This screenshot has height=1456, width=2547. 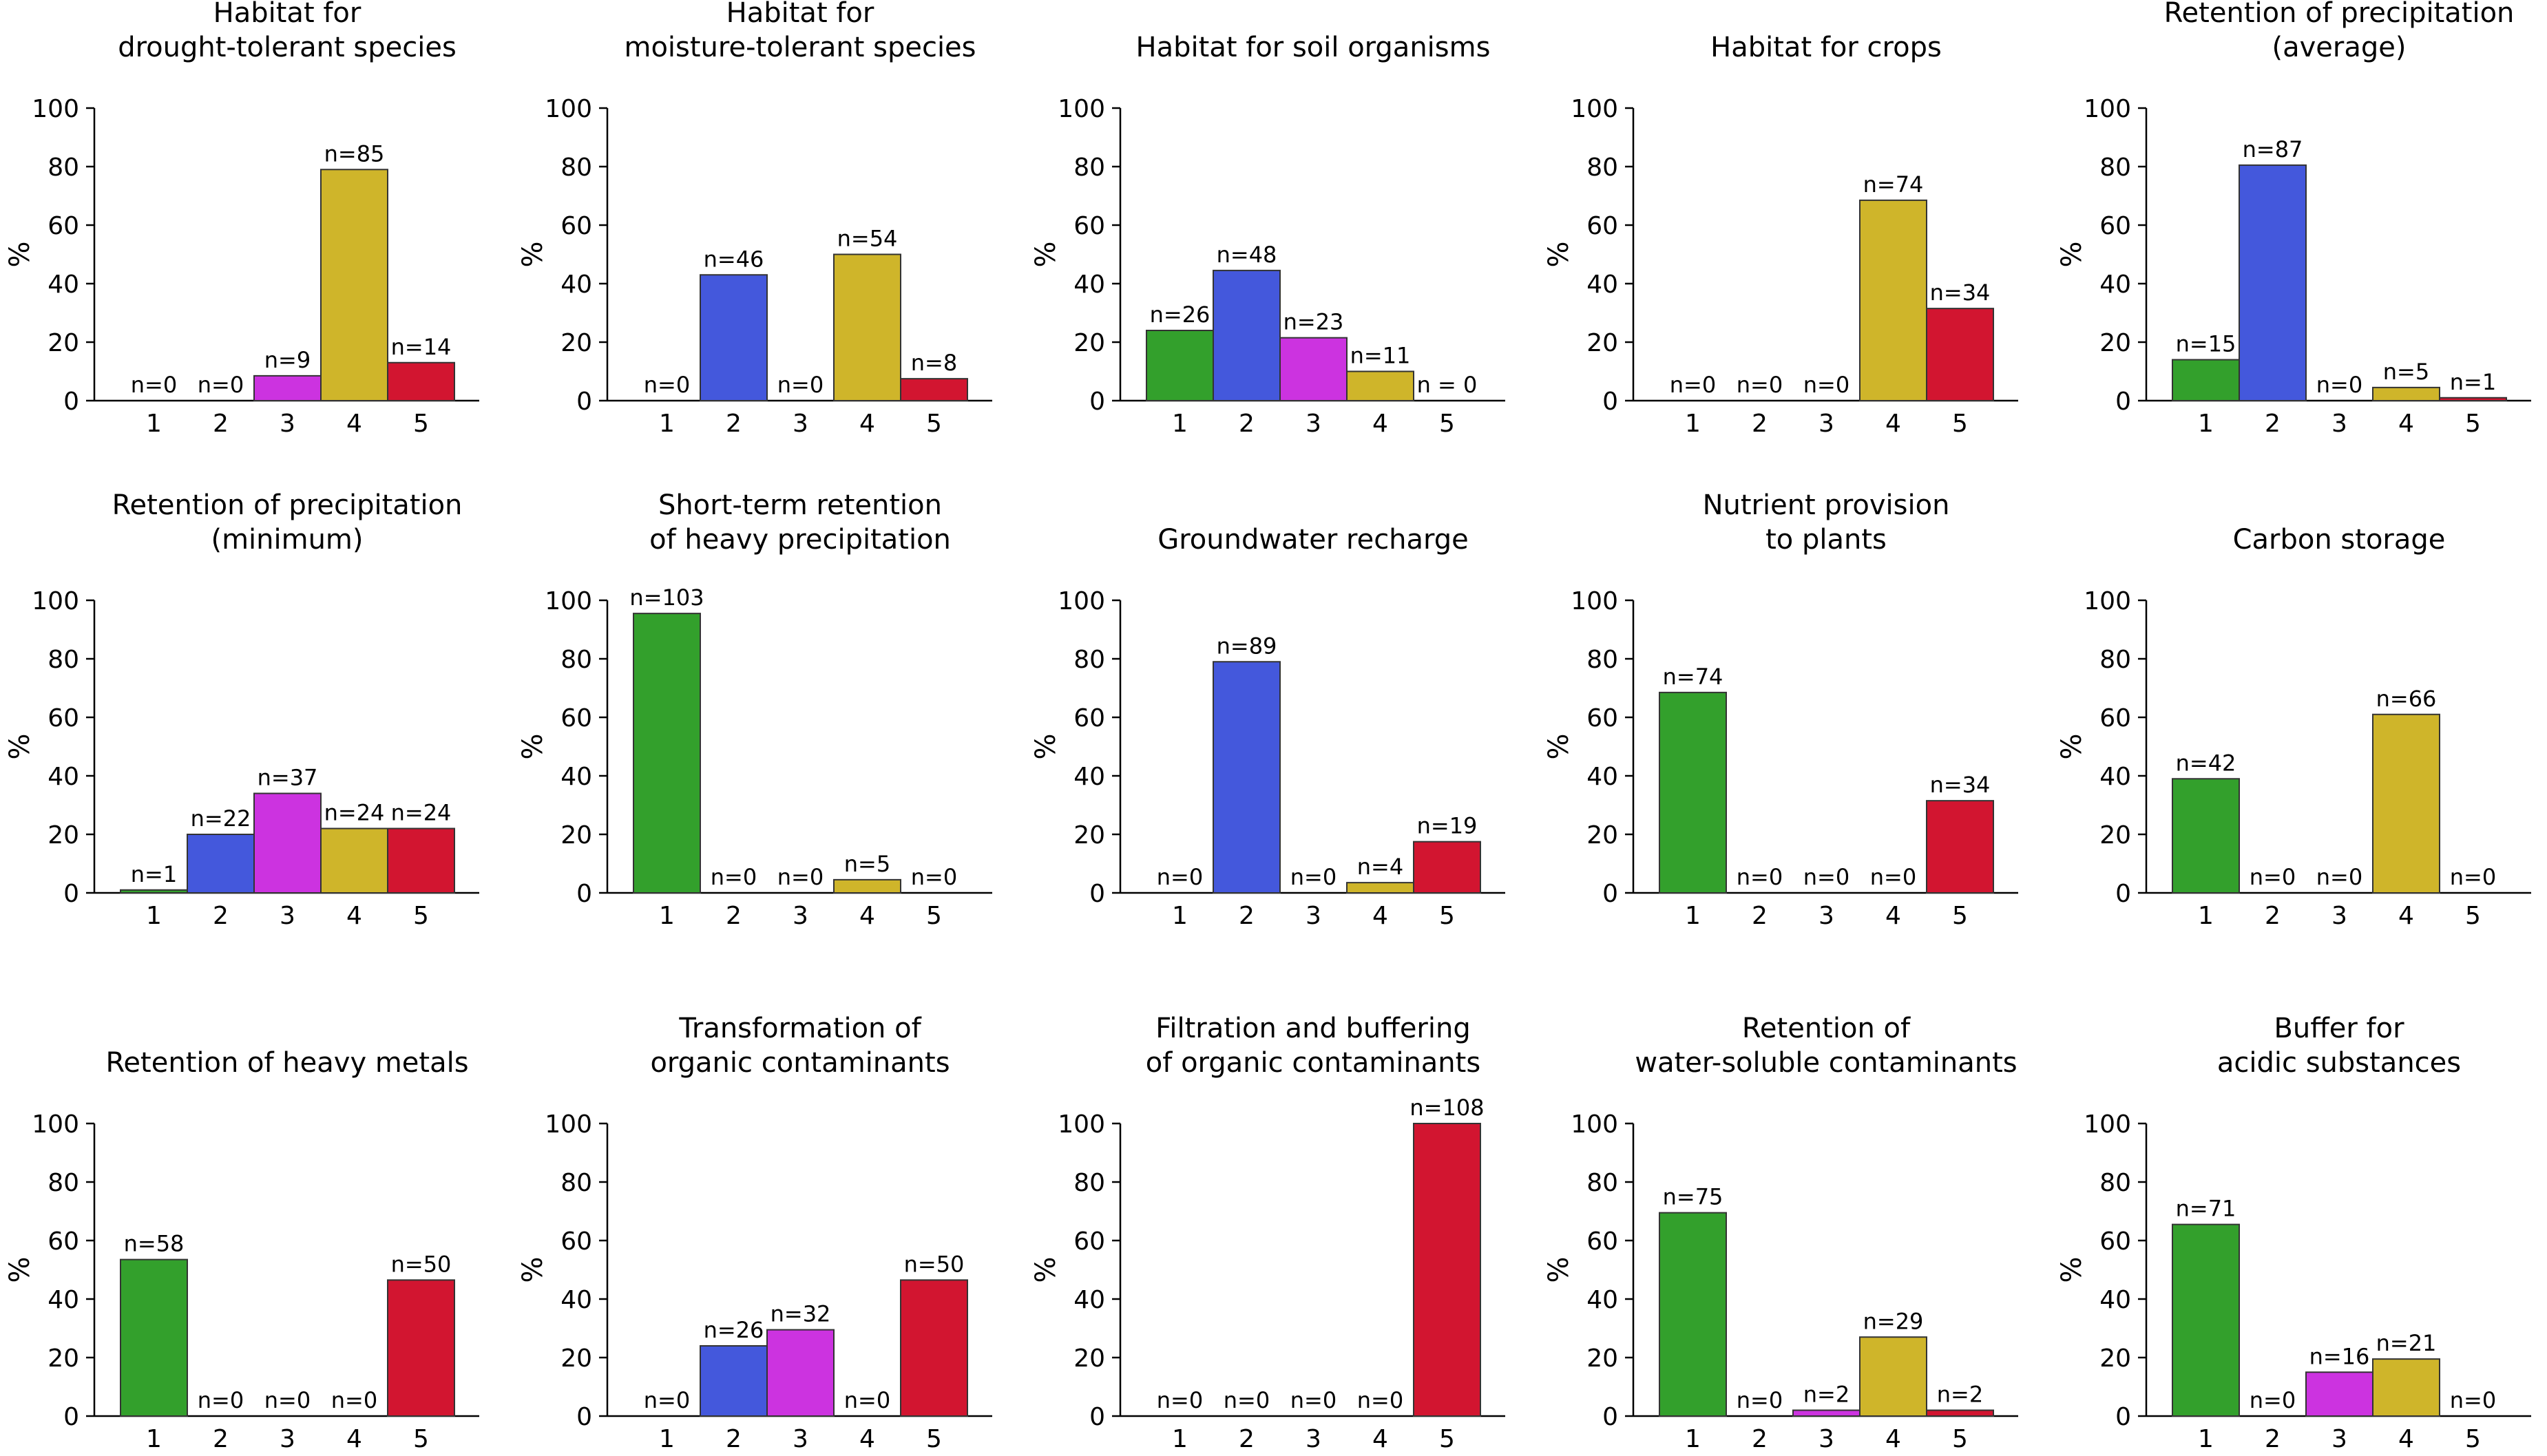 I want to click on bar-count-label: n=75, so click(x=1693, y=1197).